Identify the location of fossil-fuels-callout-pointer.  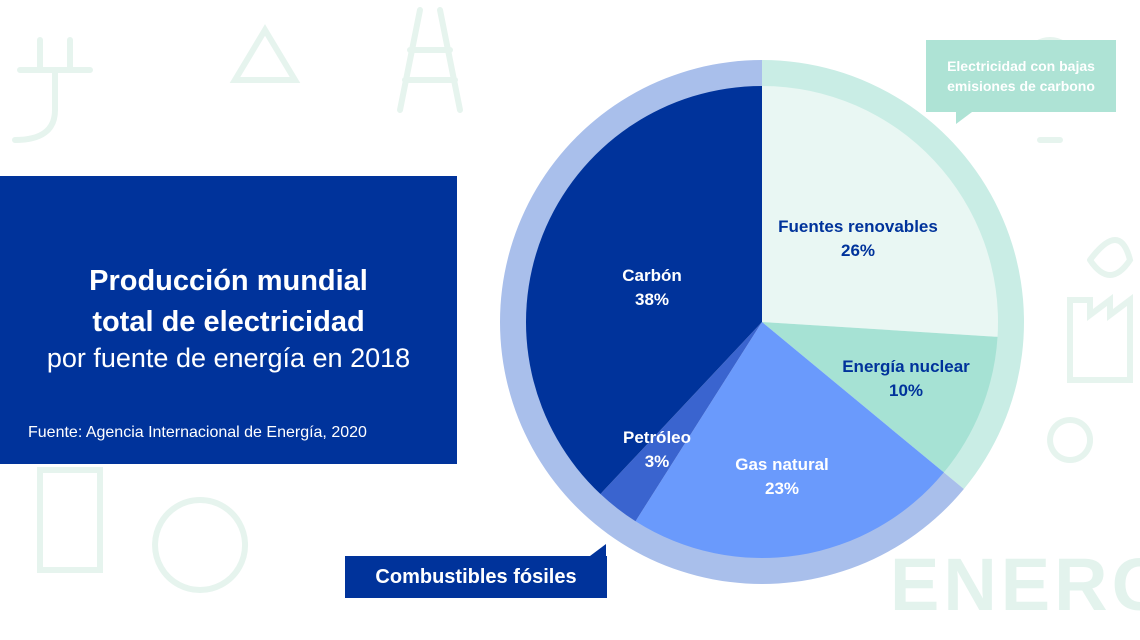
(598, 550).